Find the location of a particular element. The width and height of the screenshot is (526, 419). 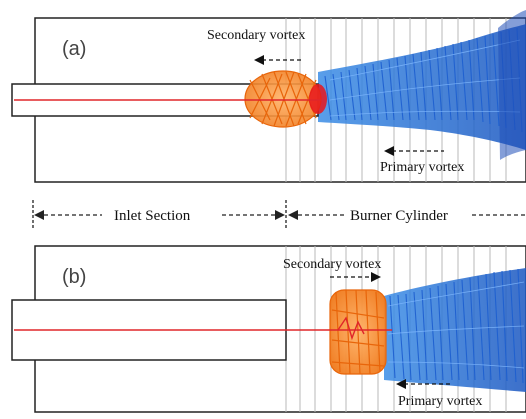

panel-b-secondary-arrow is located at coordinates (355, 277).